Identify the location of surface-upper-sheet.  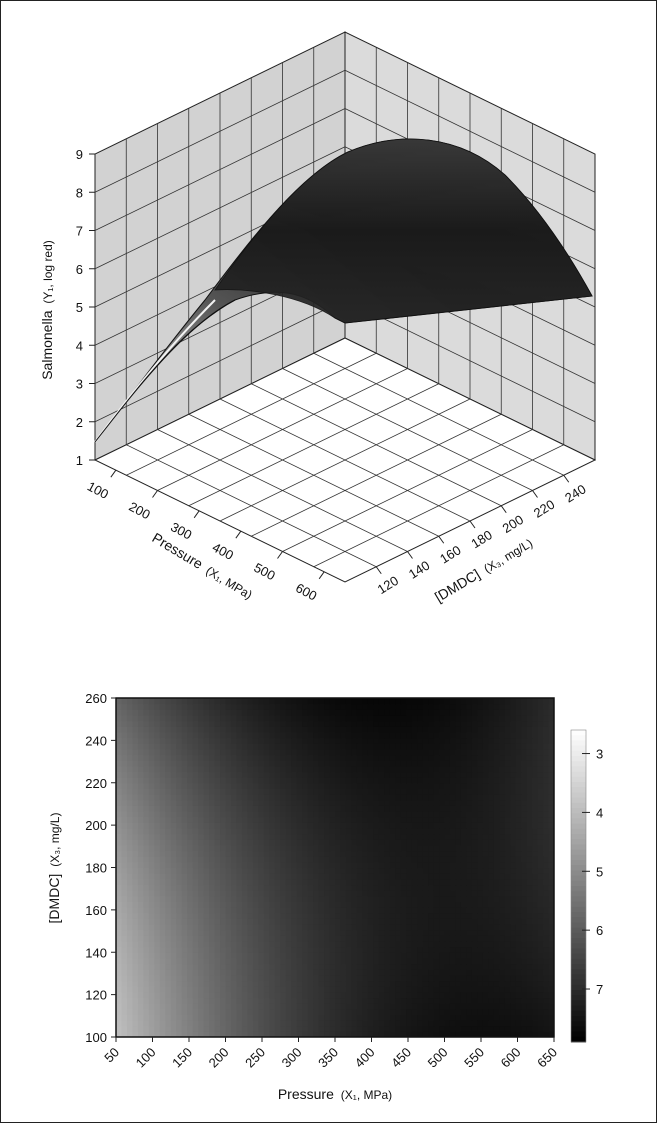
(403, 231).